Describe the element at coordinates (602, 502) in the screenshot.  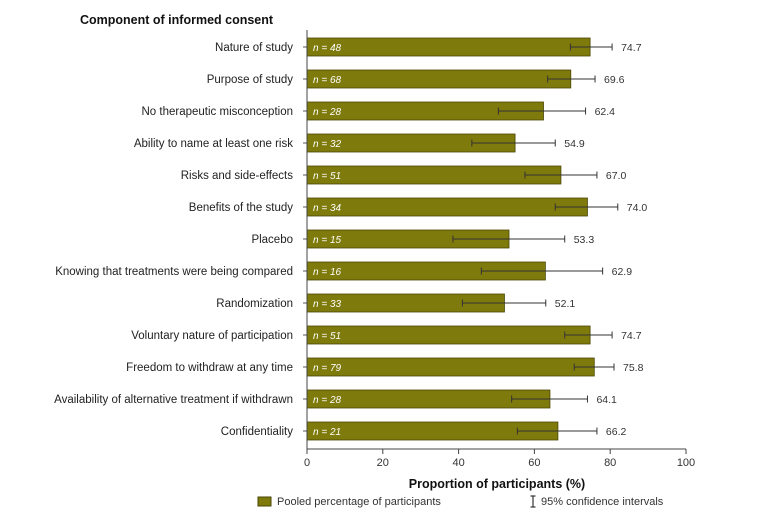
I see `legend-ci-label: 95% confidence intervals` at that location.